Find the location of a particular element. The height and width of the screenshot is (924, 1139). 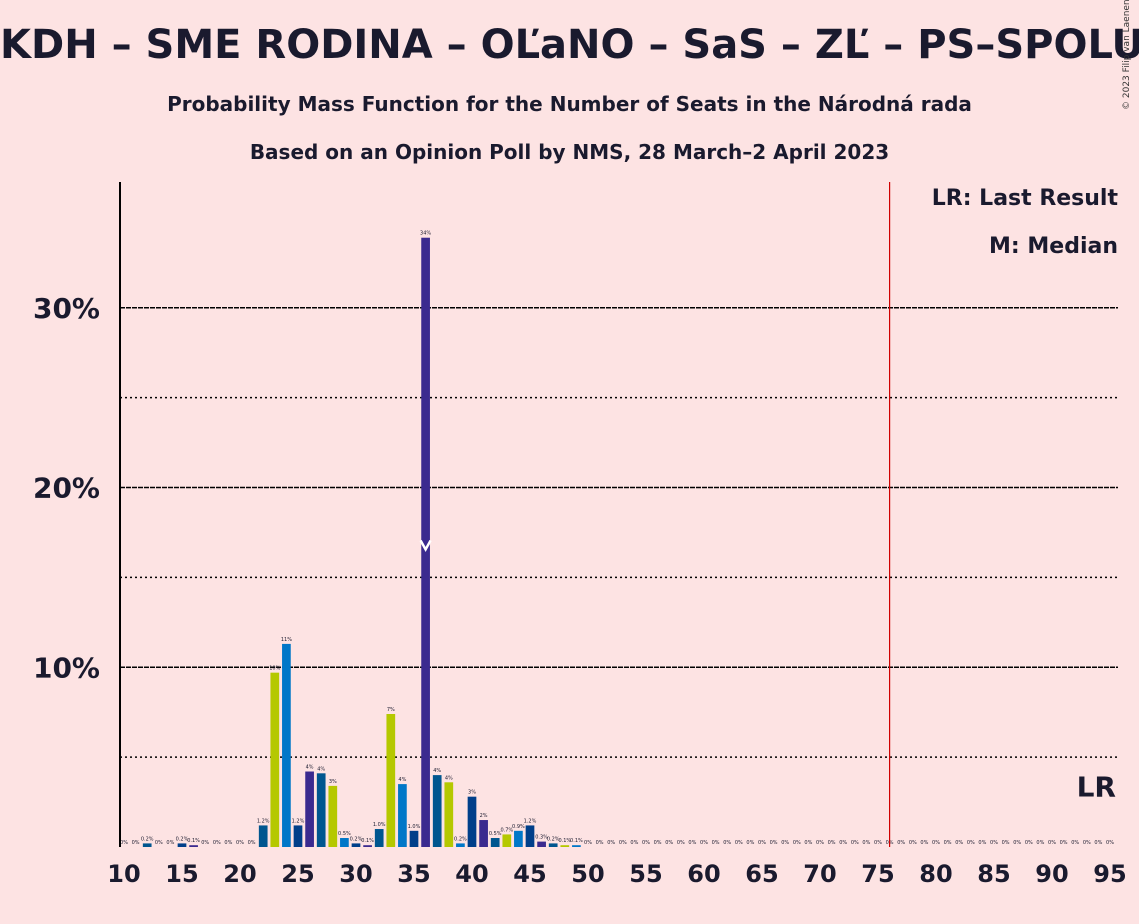

value-label-seat-29: 0.5% is located at coordinates (344, 834).